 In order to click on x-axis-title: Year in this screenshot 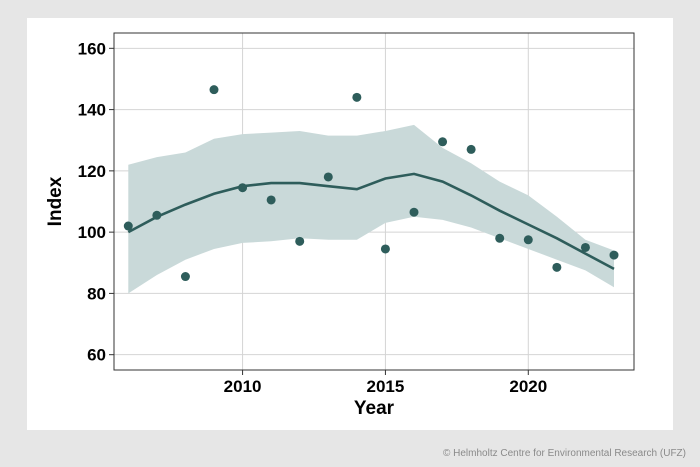, I will do `click(374, 408)`.